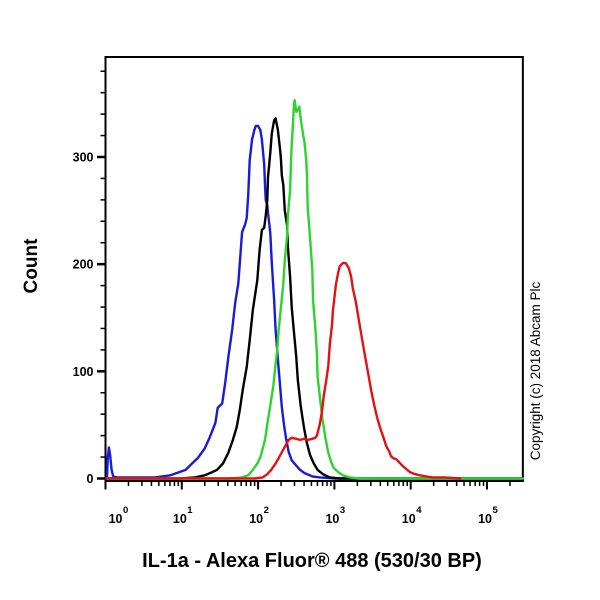  What do you see at coordinates (419, 510) in the screenshot?
I see `x-axis-tick-exponent: 4` at bounding box center [419, 510].